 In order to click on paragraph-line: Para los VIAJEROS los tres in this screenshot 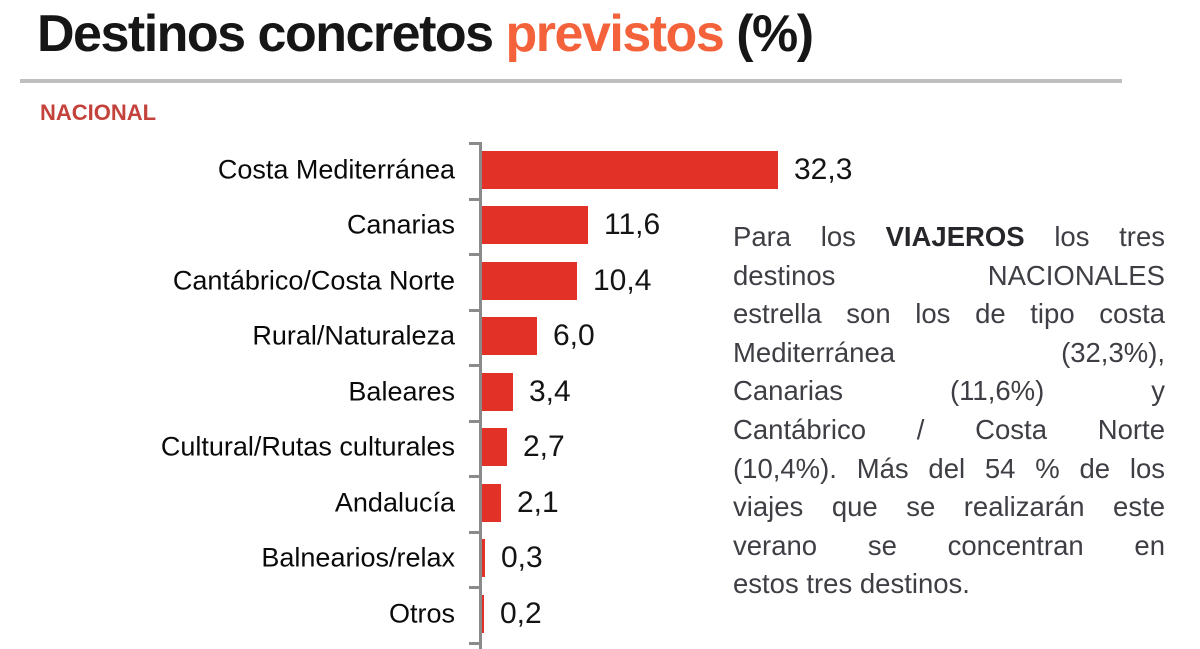, I will do `click(949, 237)`.